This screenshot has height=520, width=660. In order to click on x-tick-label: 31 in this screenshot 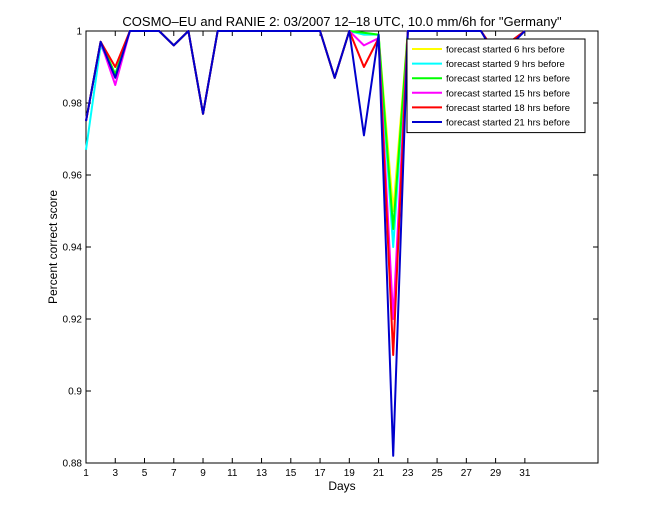, I will do `click(525, 473)`.